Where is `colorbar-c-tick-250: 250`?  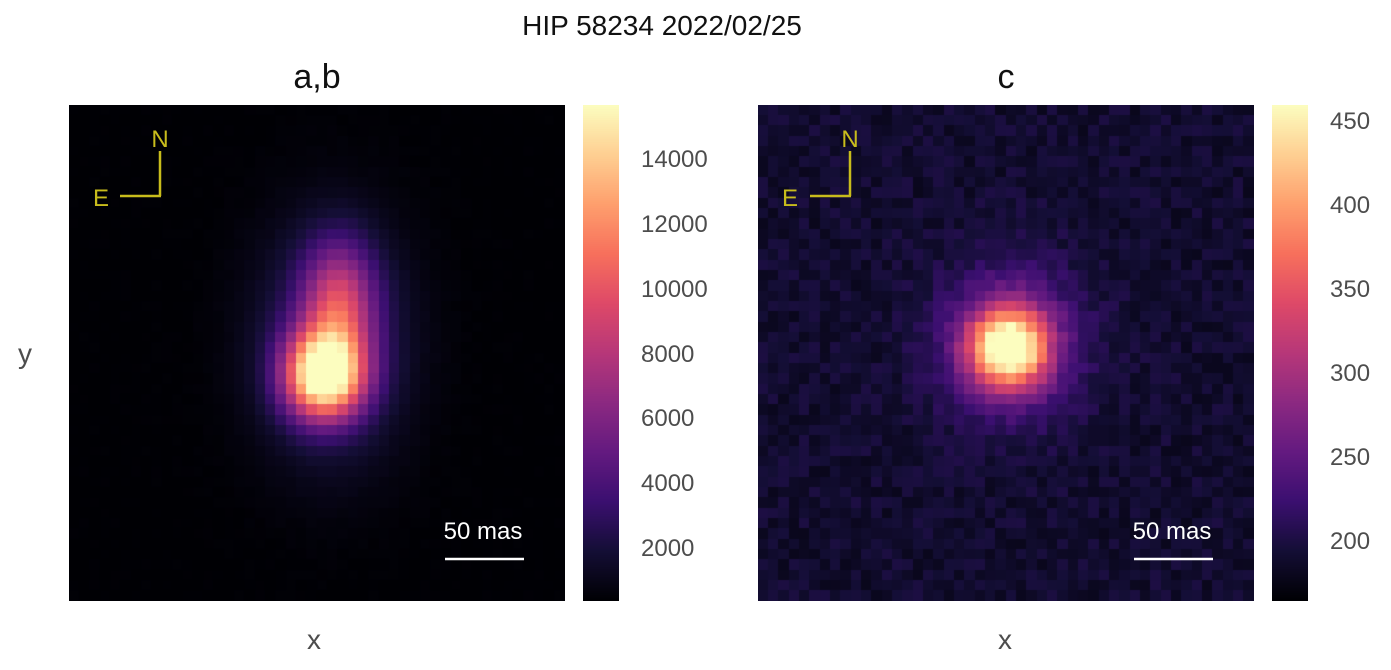 colorbar-c-tick-250: 250 is located at coordinates (1350, 458).